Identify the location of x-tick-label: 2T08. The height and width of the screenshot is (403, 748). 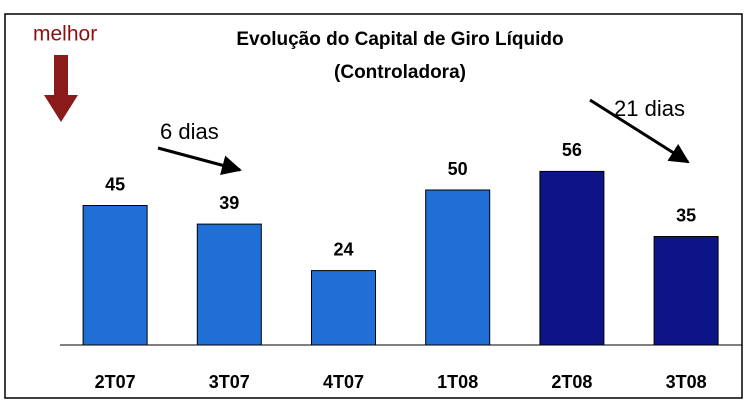
(571, 382).